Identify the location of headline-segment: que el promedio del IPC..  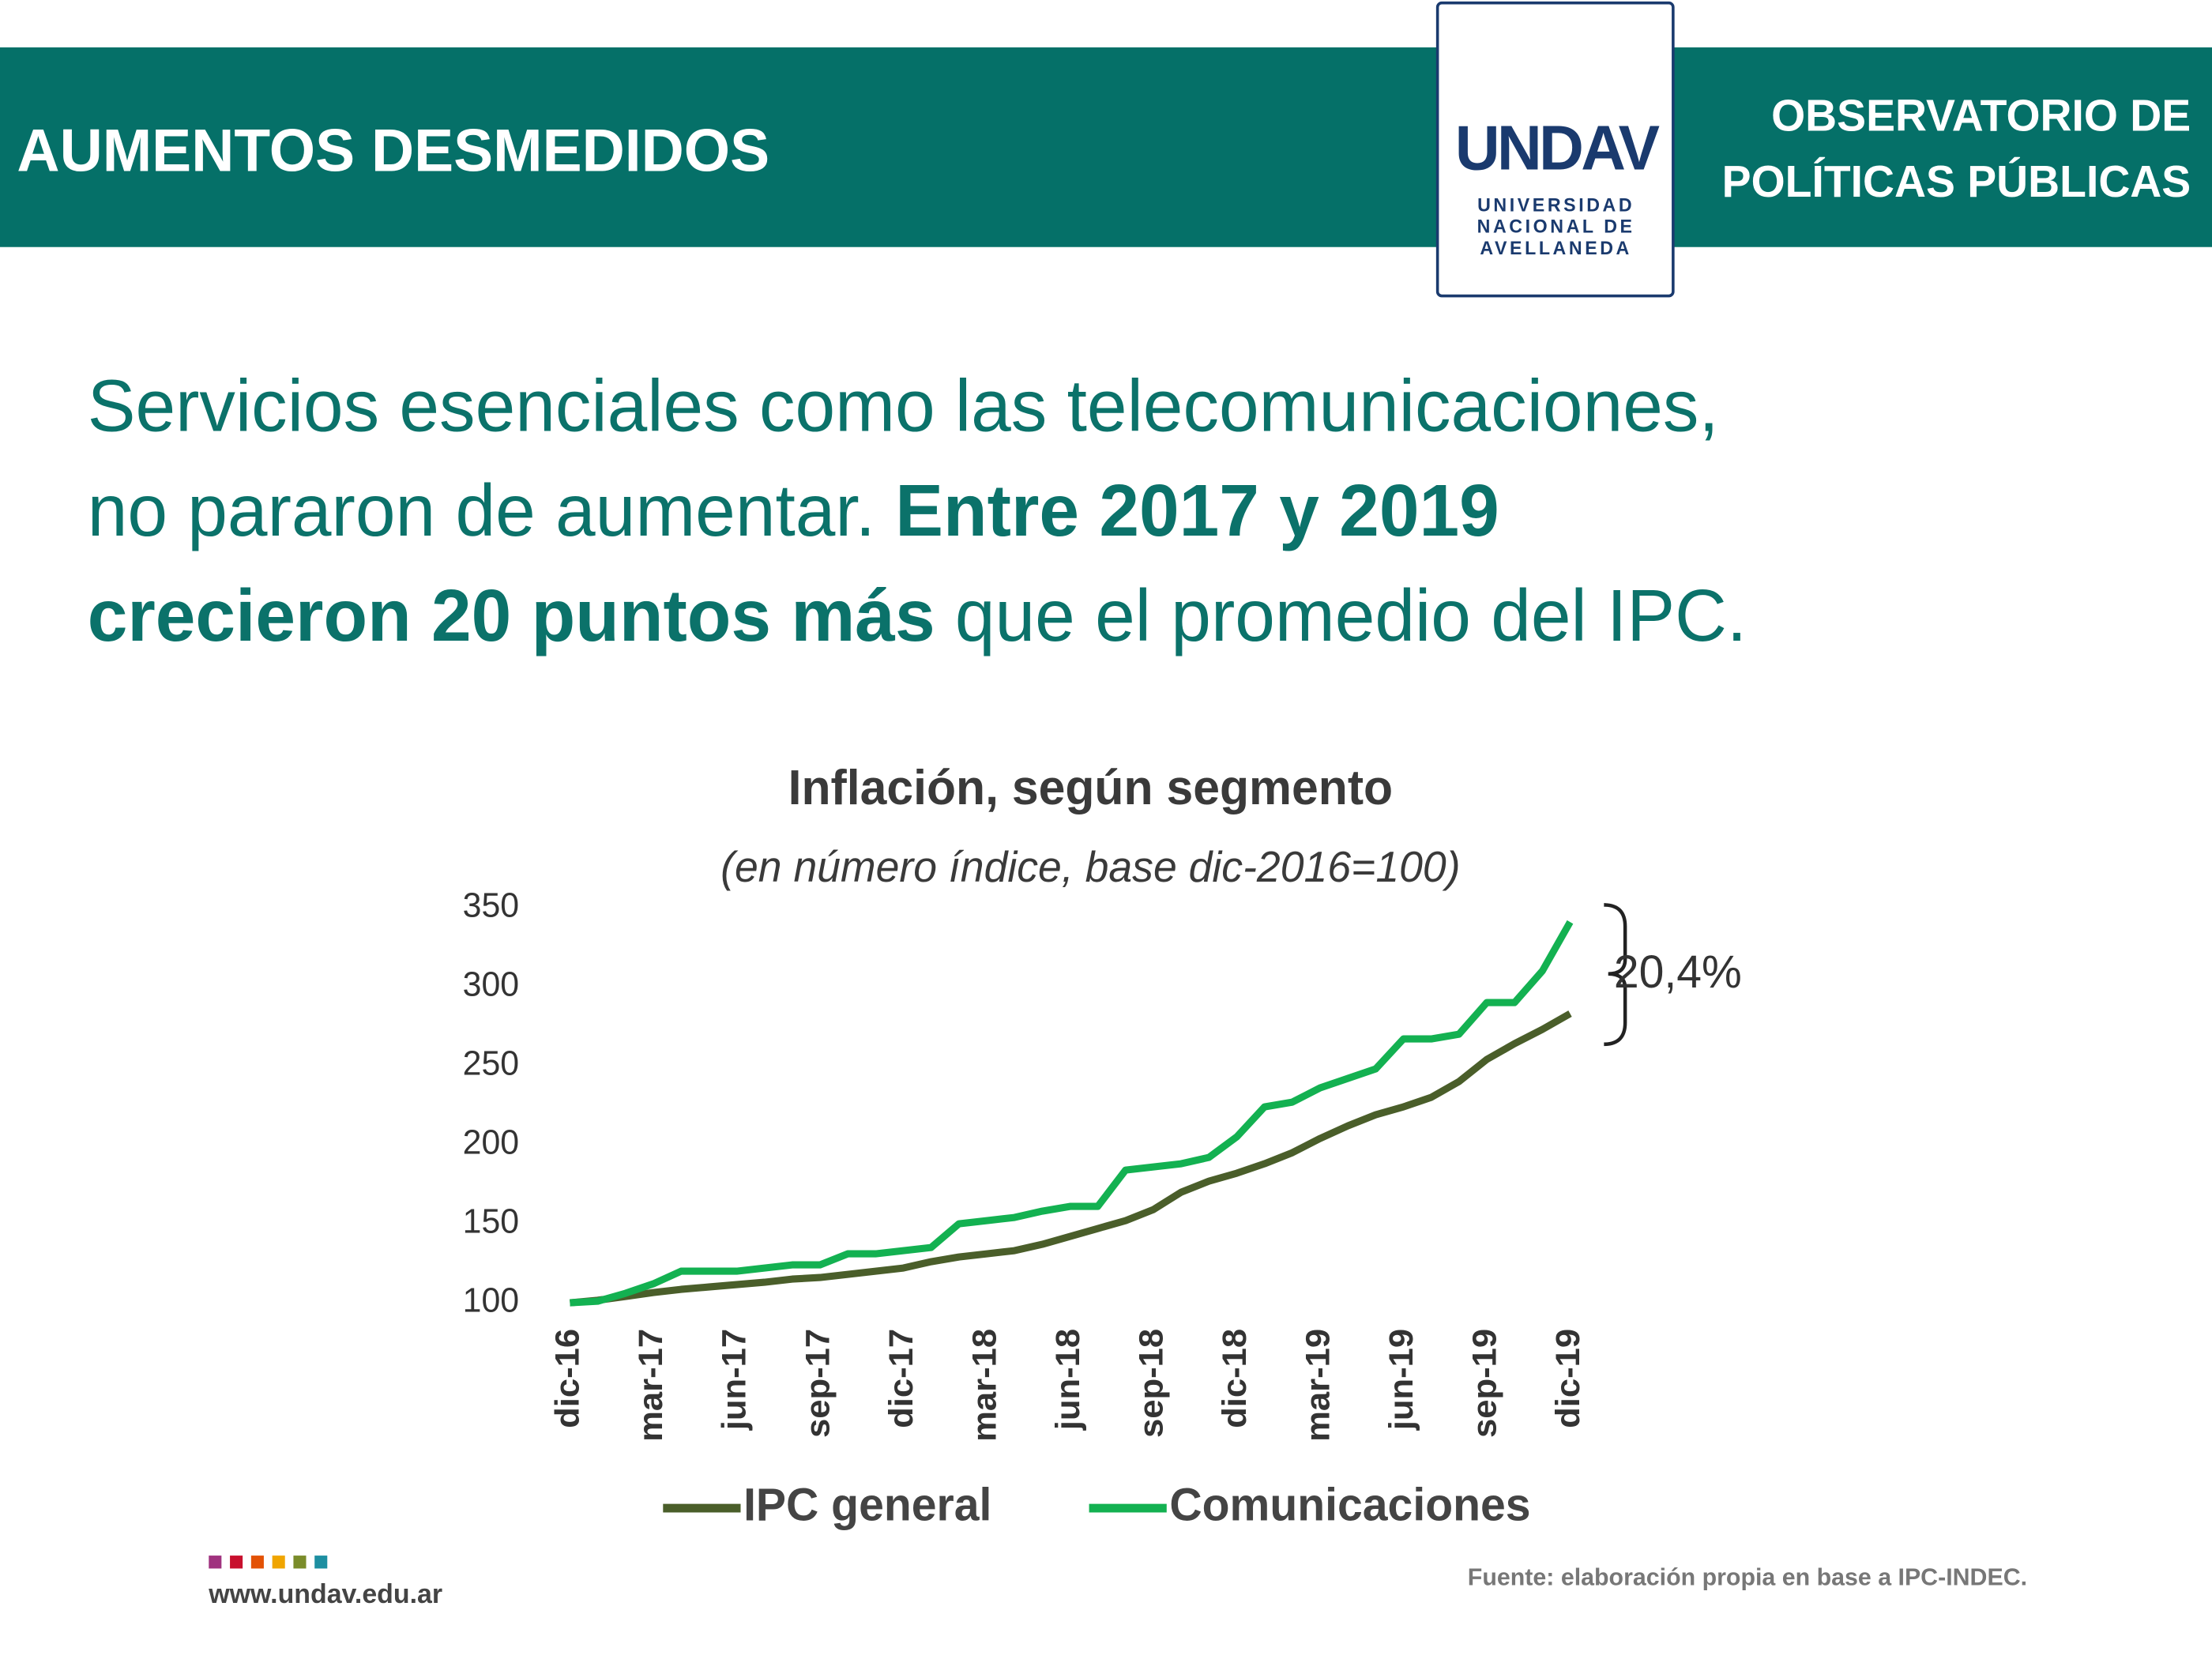
(1341, 615).